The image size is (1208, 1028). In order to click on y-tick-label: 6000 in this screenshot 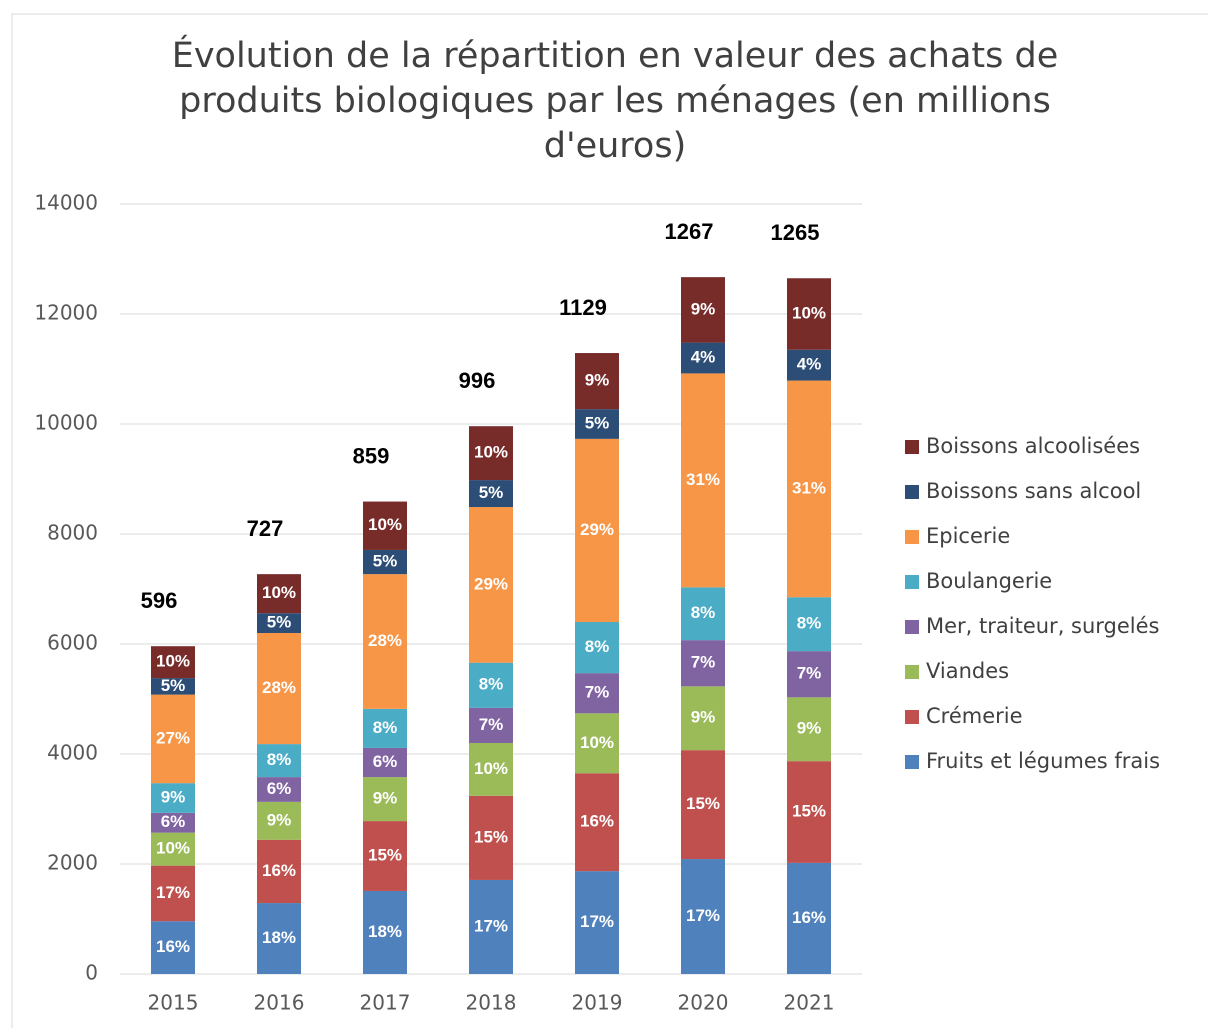, I will do `click(72, 643)`.